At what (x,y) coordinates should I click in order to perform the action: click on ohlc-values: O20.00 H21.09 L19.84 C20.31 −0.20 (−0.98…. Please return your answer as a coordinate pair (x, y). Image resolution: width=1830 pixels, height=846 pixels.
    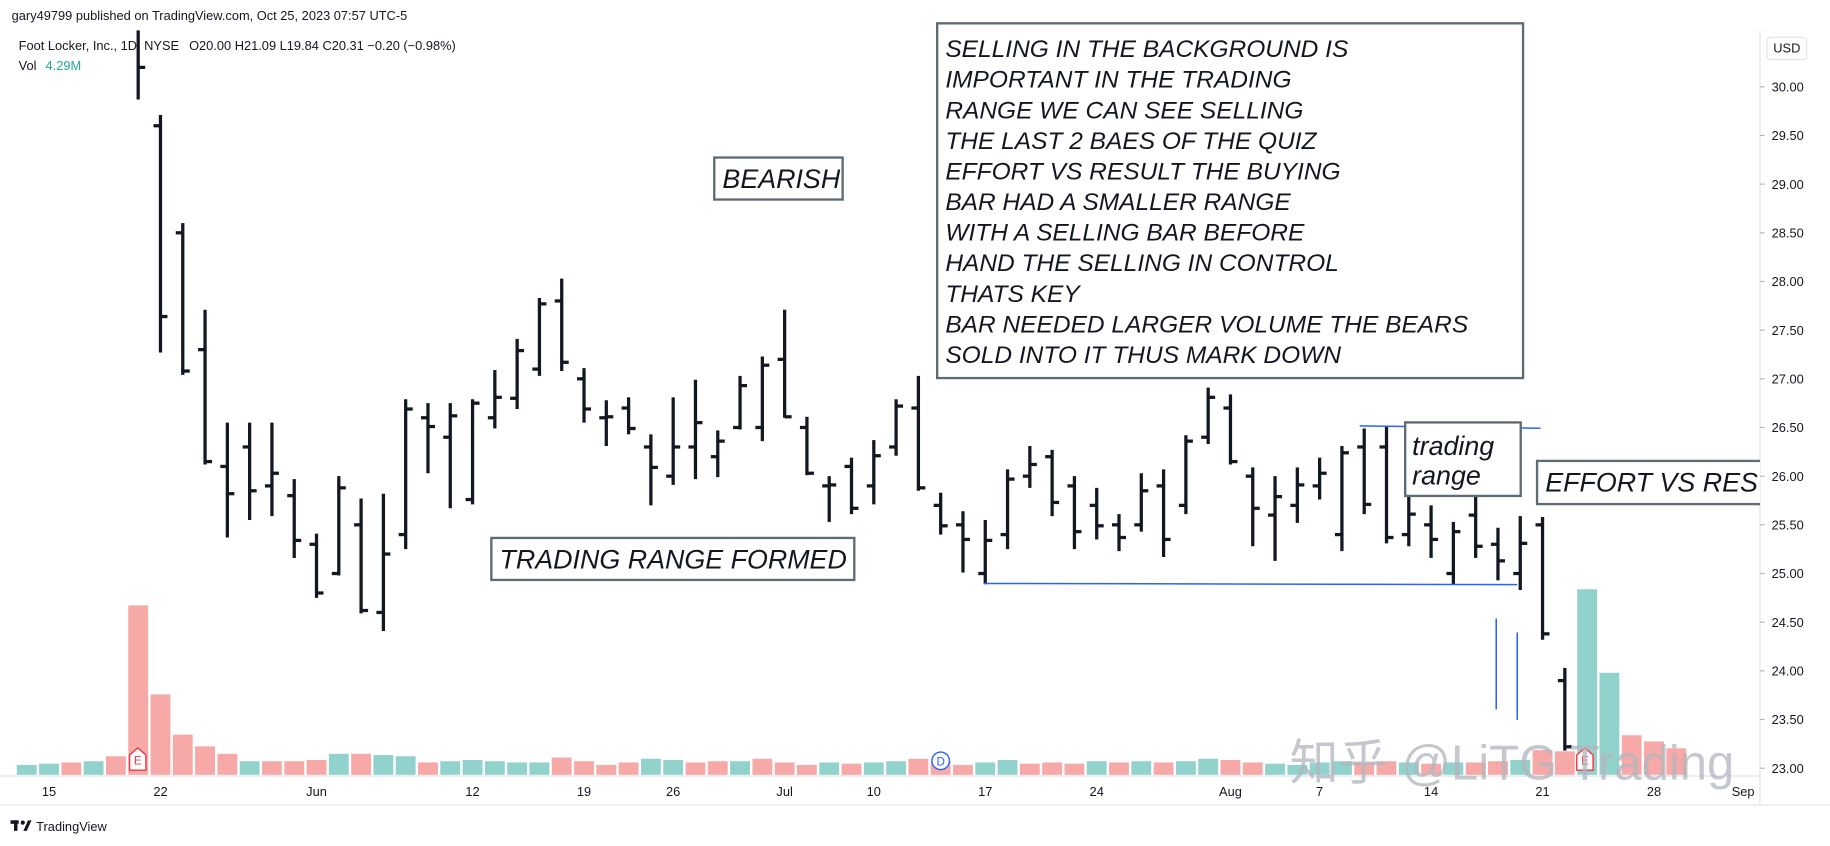
    Looking at the image, I should click on (322, 45).